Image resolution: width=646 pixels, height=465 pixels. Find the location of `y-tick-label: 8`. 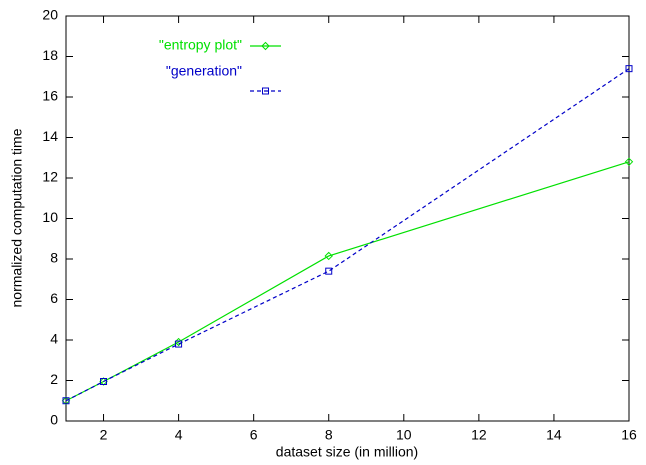

y-tick-label: 8 is located at coordinates (54, 258).